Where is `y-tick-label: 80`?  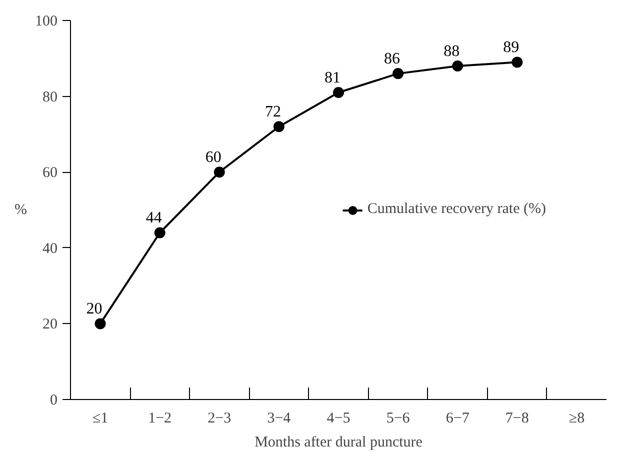 y-tick-label: 80 is located at coordinates (50, 97).